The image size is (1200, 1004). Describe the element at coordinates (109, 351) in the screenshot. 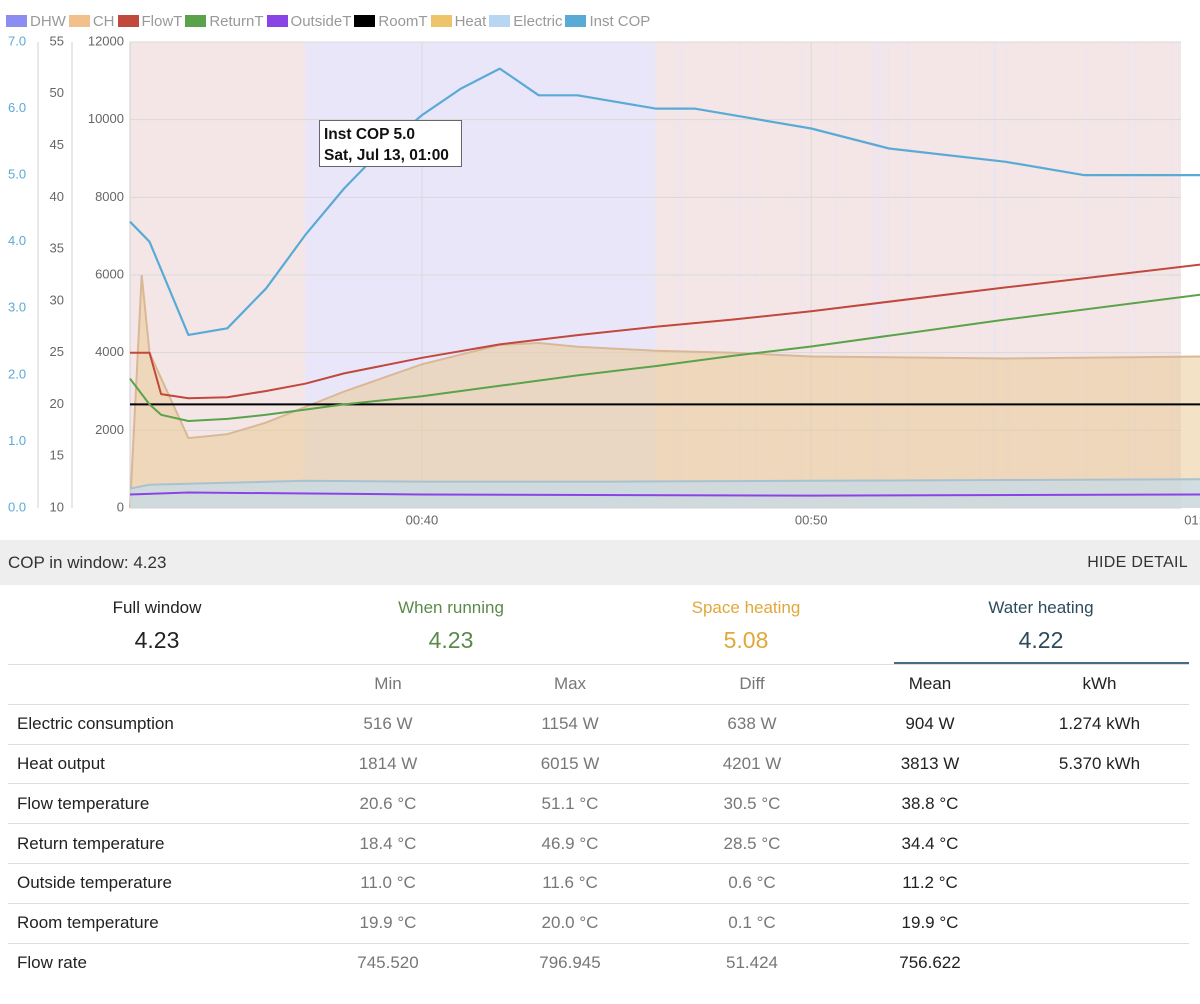

I see `power-tick-label: 4000` at that location.